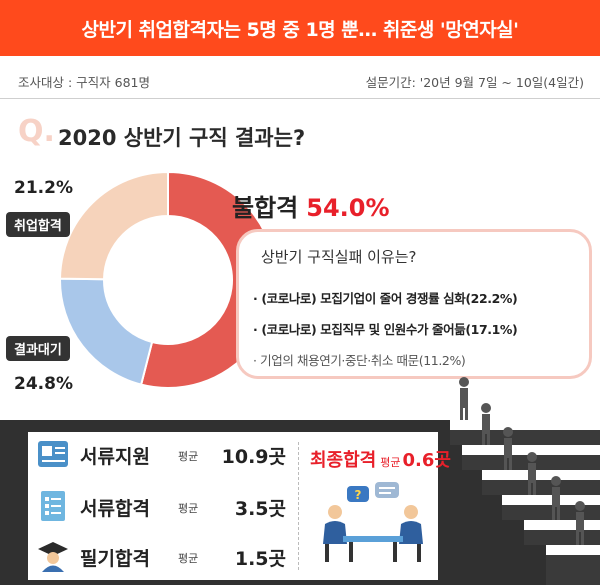 This screenshot has width=600, height=585. I want to click on fail-heading: 불합격 54.0%, so click(311, 205).